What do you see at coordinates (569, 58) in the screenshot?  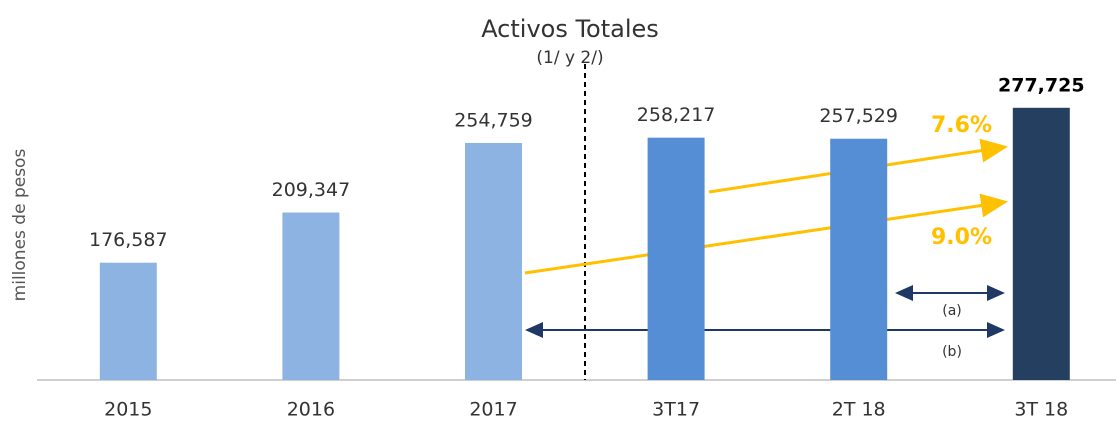 I see `chart-subtitle: (1/ y 2/)` at bounding box center [569, 58].